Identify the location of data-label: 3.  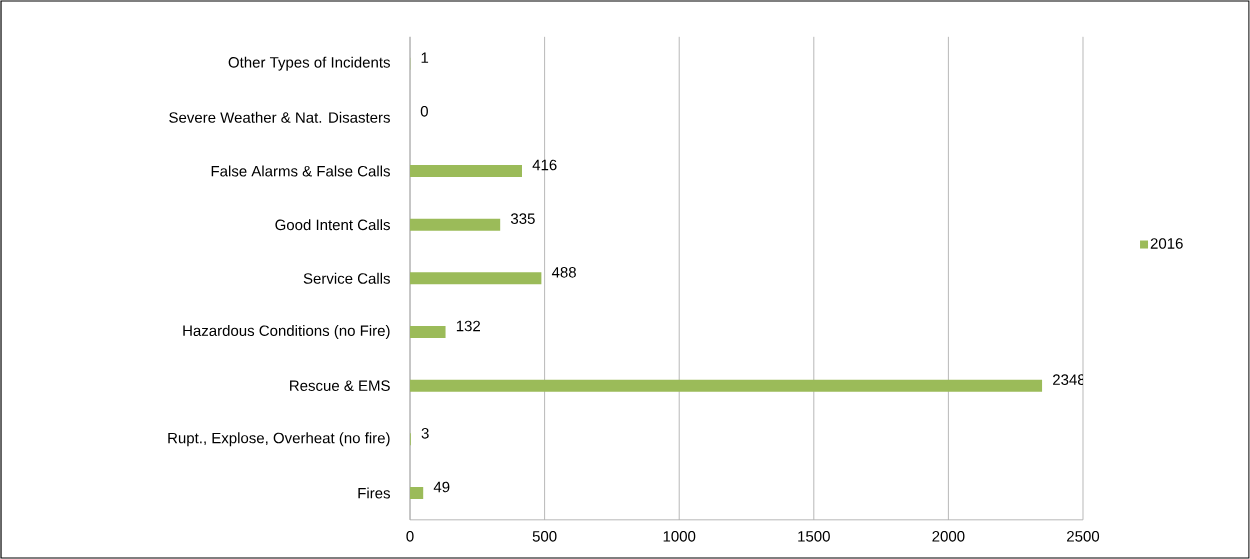
(425, 433).